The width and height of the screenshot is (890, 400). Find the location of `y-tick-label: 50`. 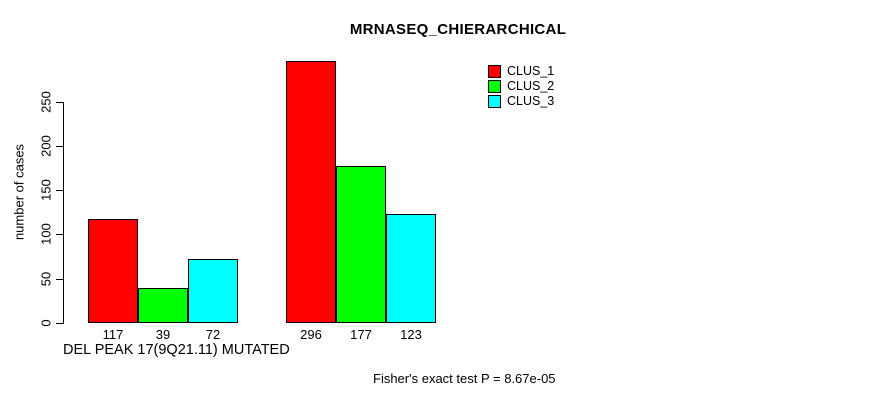

y-tick-label: 50 is located at coordinates (46, 278).